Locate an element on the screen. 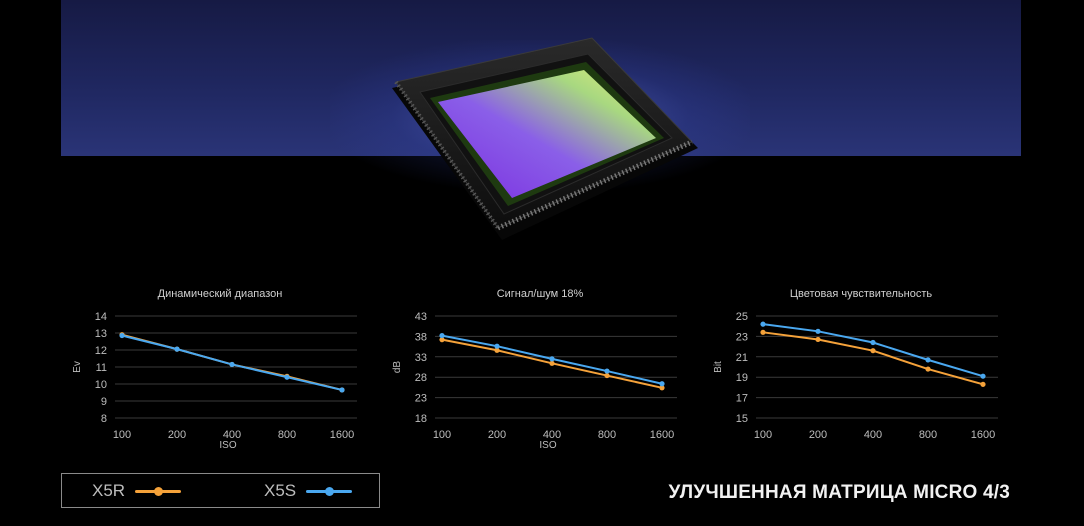 Image resolution: width=1084 pixels, height=526 pixels. y-tick-label: 25 is located at coordinates (742, 317).